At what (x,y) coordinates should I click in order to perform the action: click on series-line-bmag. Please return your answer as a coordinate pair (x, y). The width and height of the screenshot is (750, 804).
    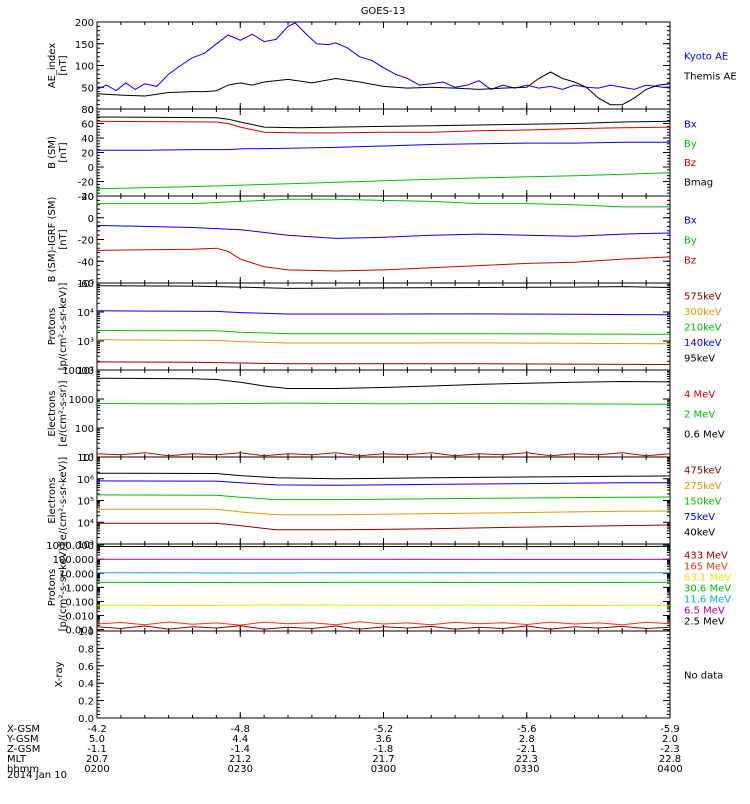
    Looking at the image, I should click on (383, 122).